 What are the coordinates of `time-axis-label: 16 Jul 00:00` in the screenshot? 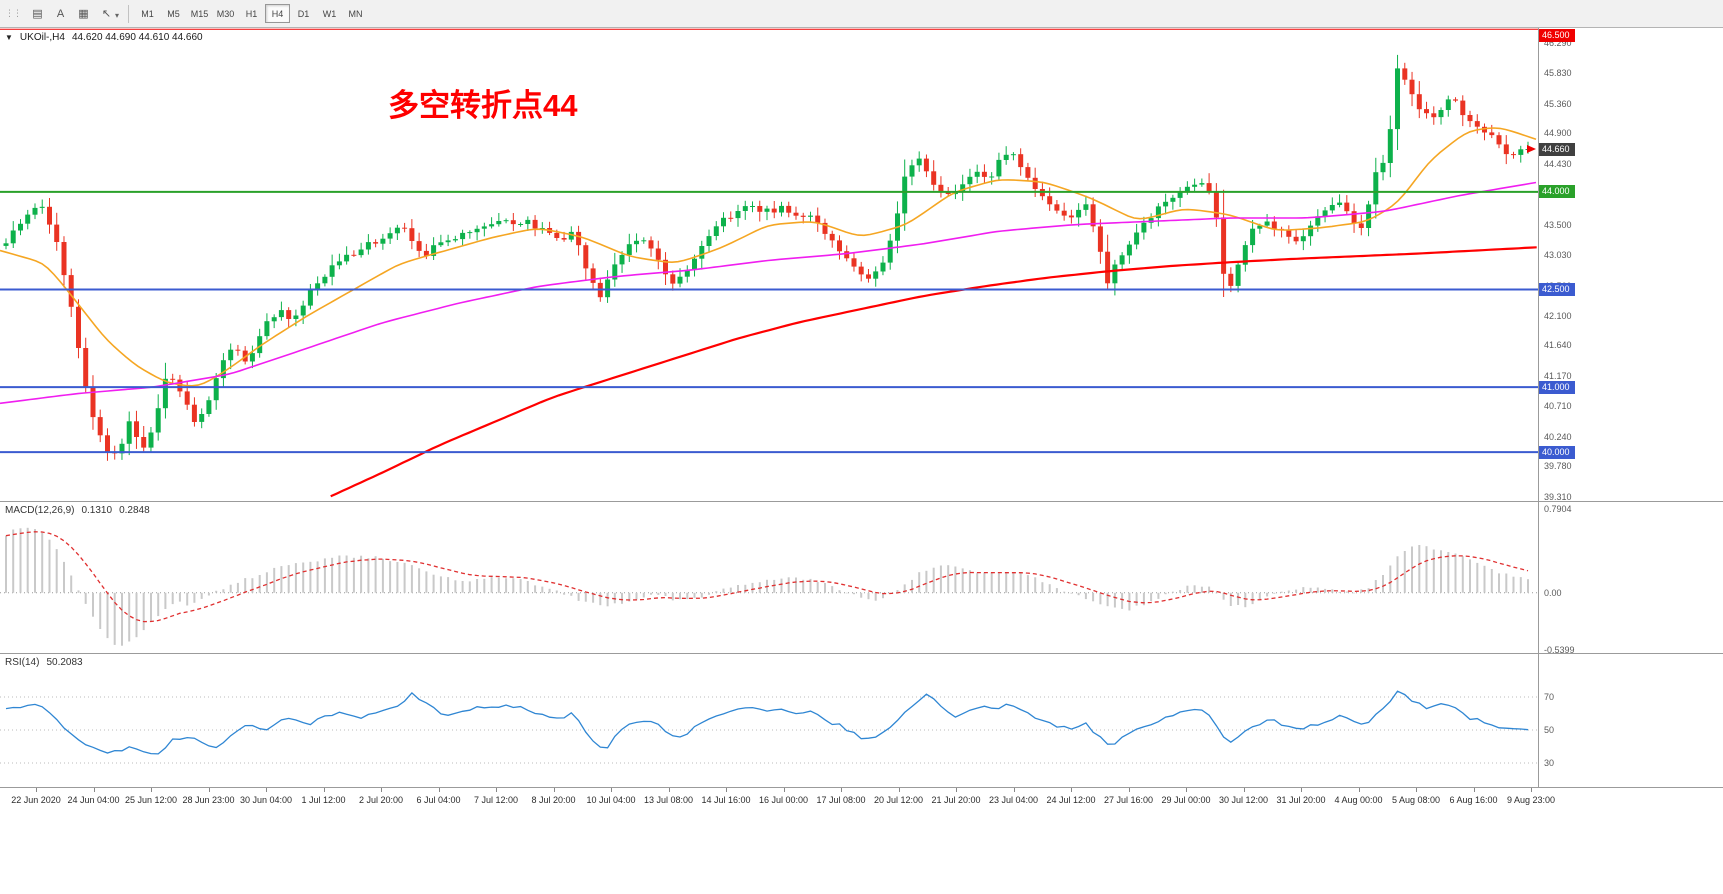 It's located at (783, 800).